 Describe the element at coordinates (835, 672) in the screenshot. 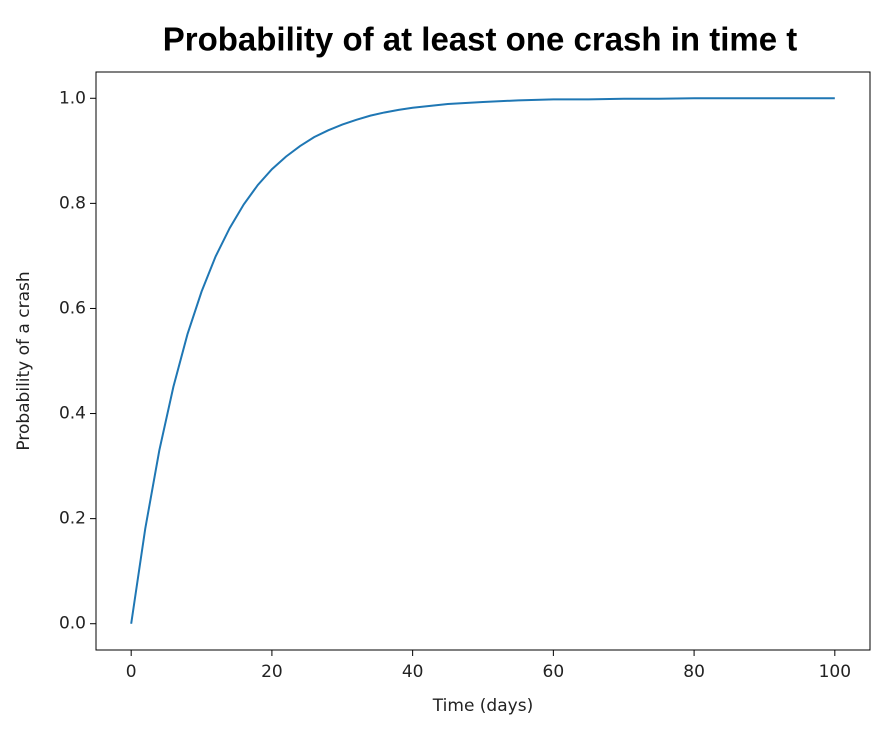

I see `x-tick-label: 100` at that location.